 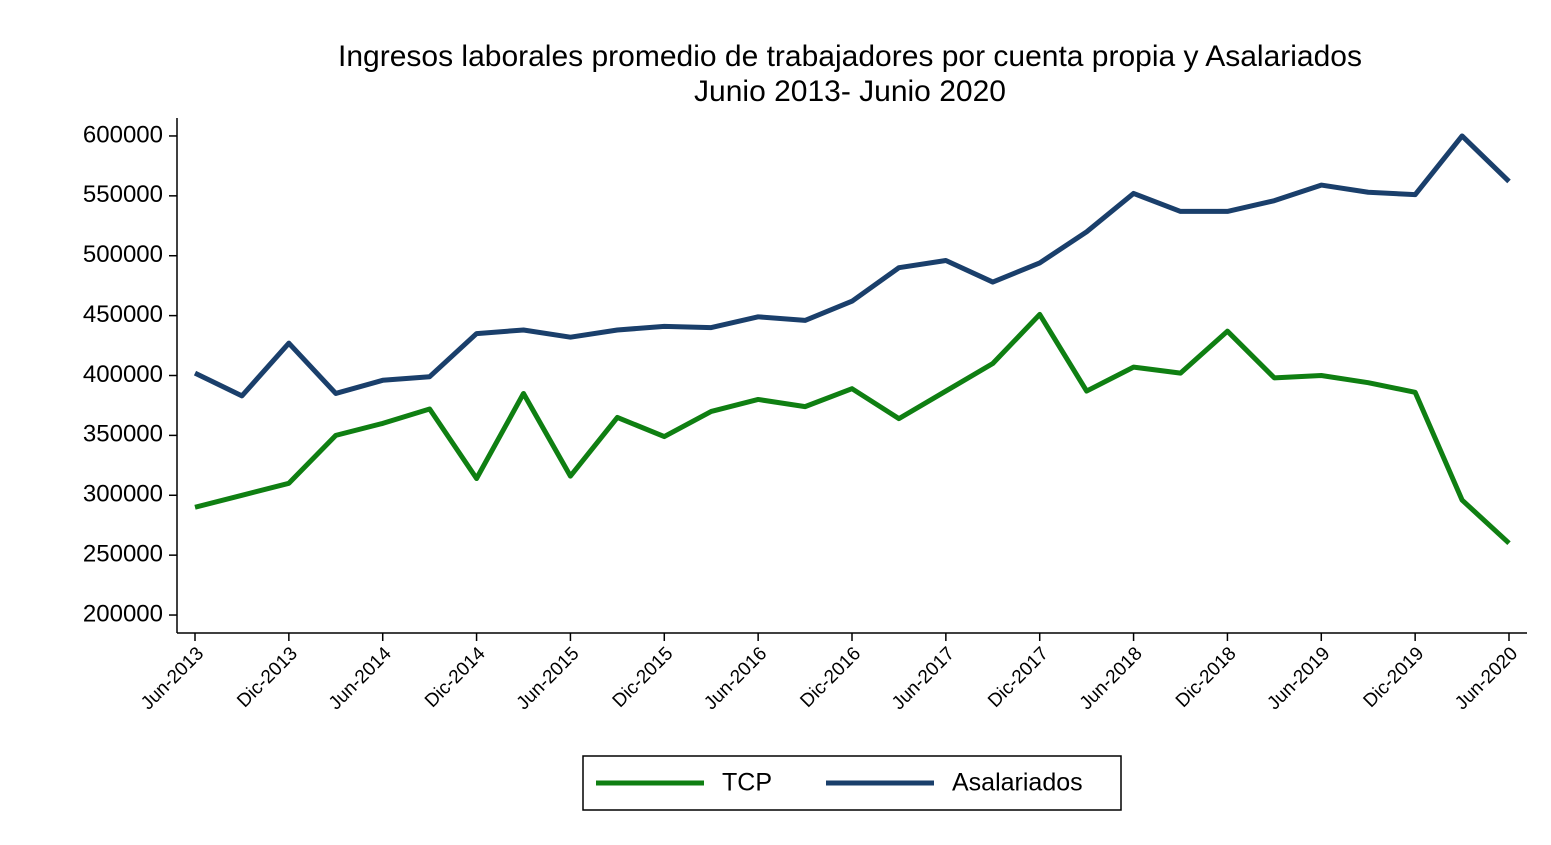 I want to click on y-tick-label: 500000, so click(x=123, y=254).